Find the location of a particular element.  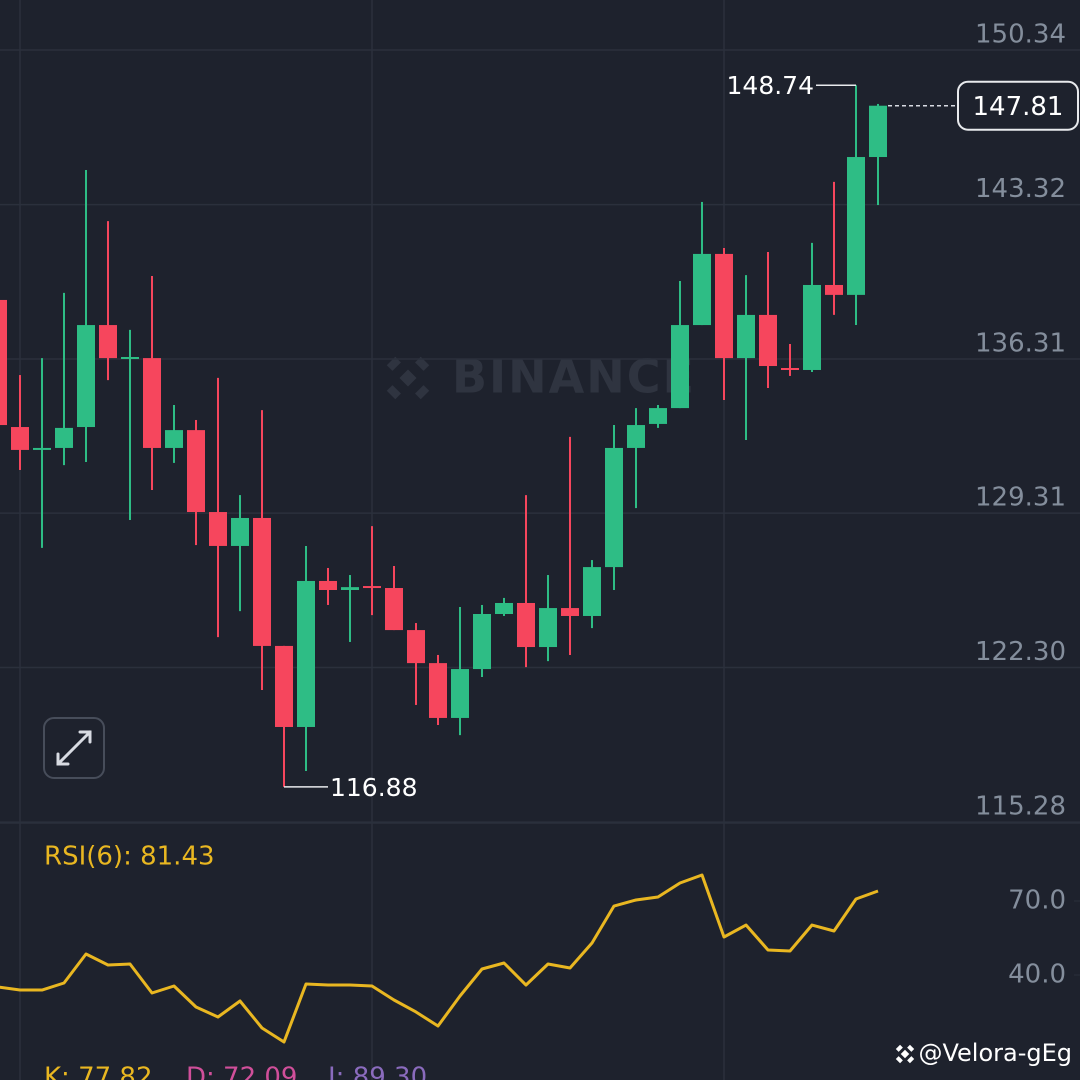

y-tick-label: 136.31 is located at coordinates (1020, 343).